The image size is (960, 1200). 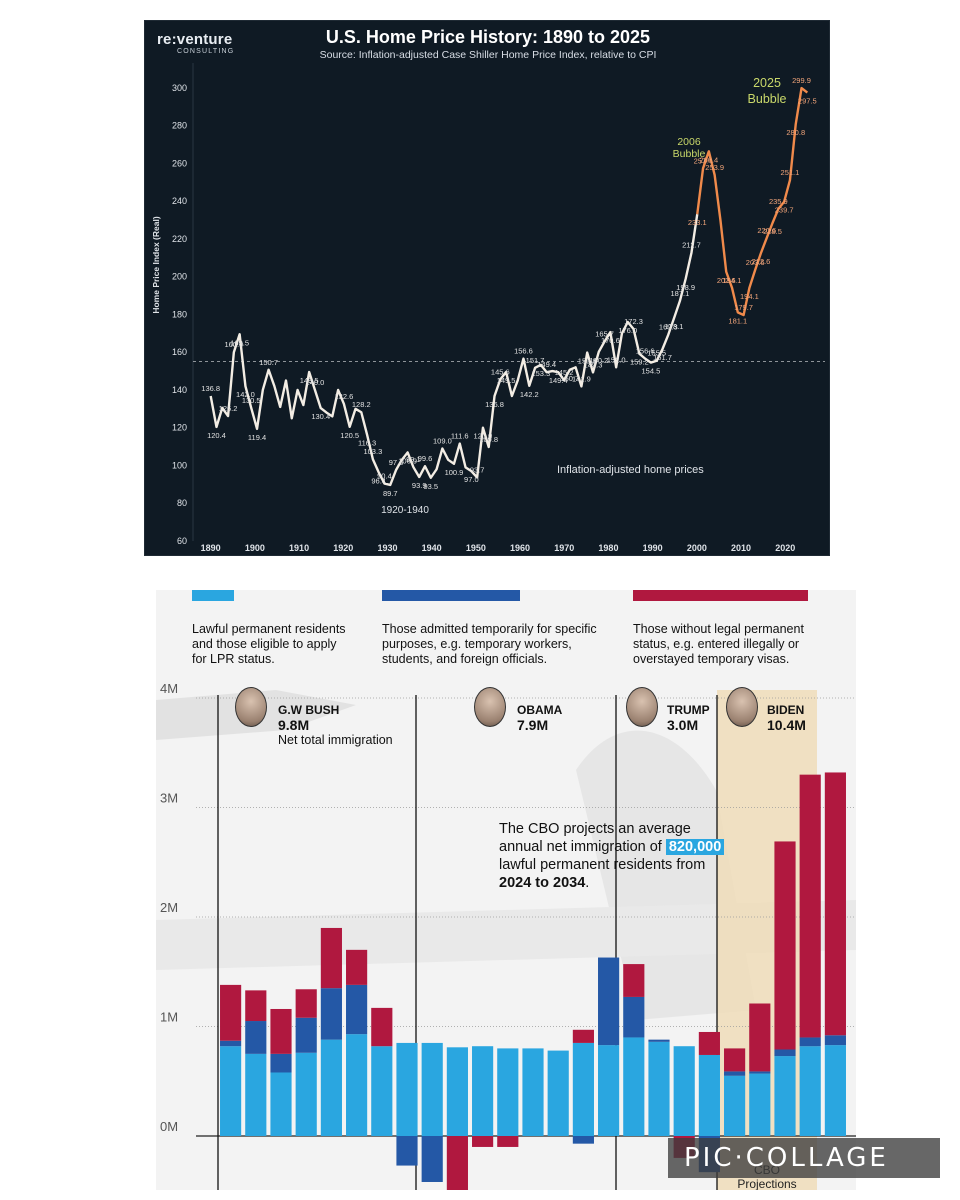 I want to click on bubble-2025-year: 2025, so click(x=767, y=83).